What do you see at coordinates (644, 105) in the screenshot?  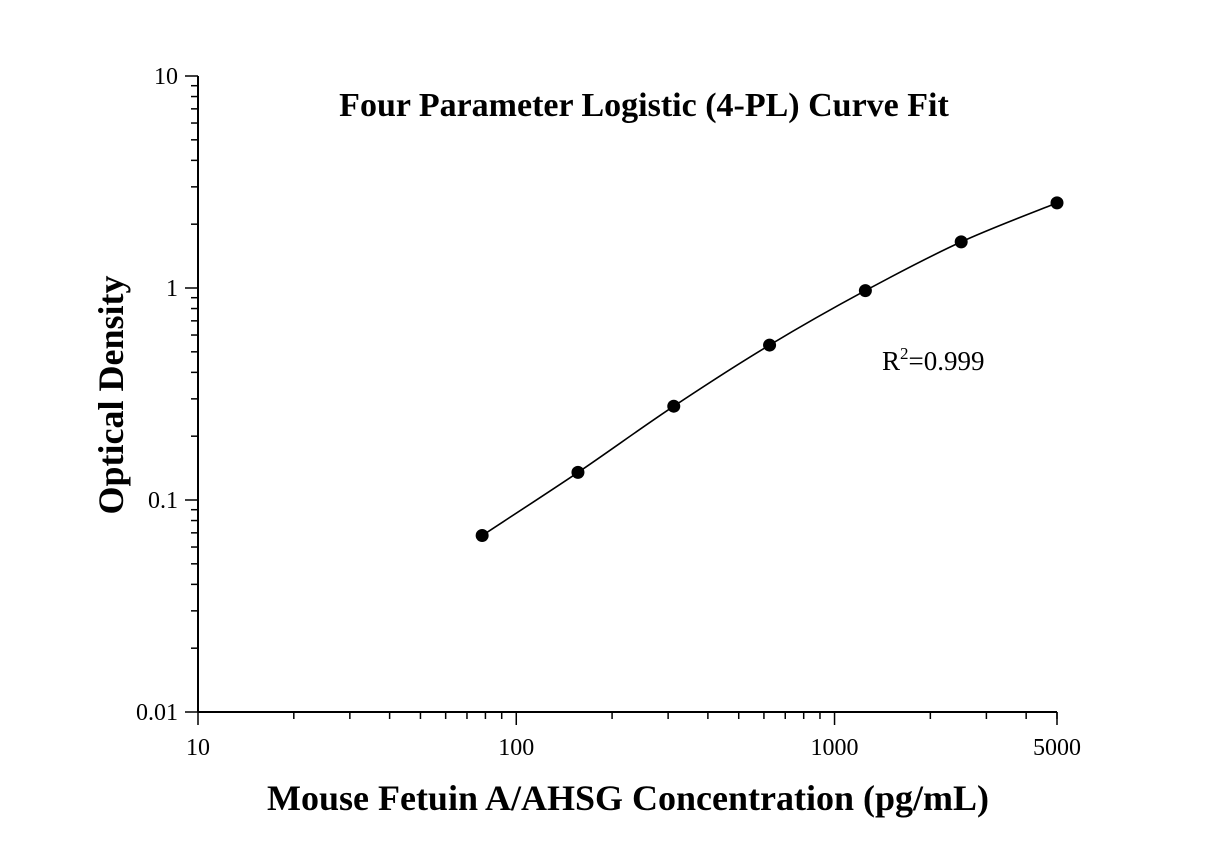 I see `chart-title: Four Parameter Logistic (4-PL) Curve Fit` at bounding box center [644, 105].